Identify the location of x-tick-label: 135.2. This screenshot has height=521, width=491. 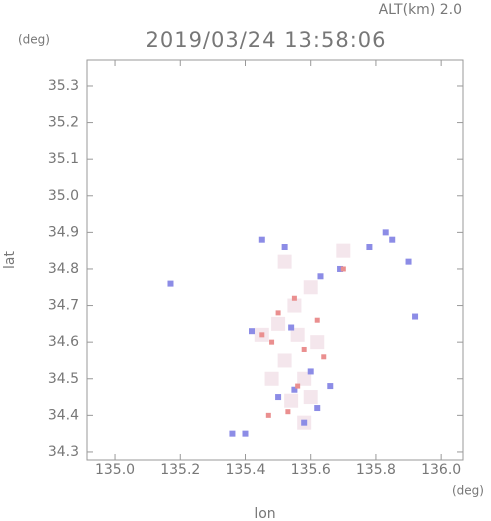
(180, 470).